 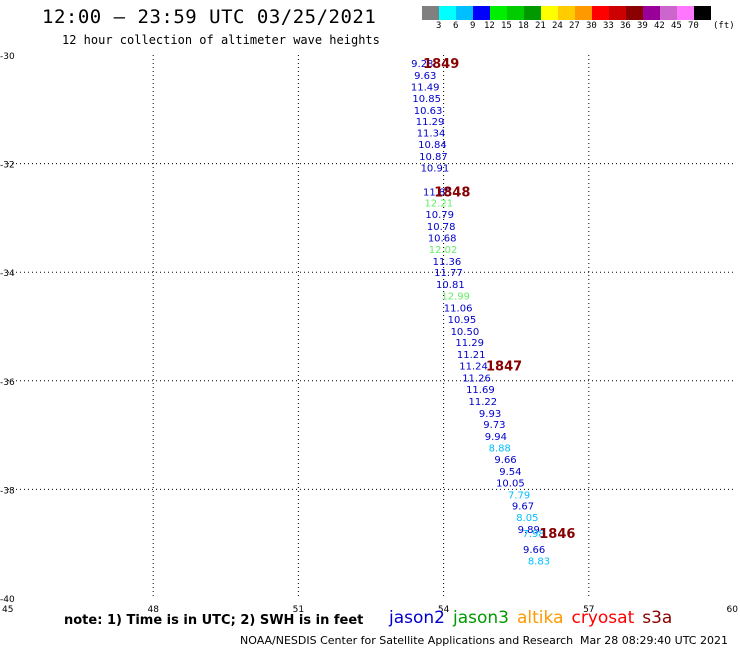 What do you see at coordinates (494, 425) in the screenshot?
I see `data-point-label: 9.73` at bounding box center [494, 425].